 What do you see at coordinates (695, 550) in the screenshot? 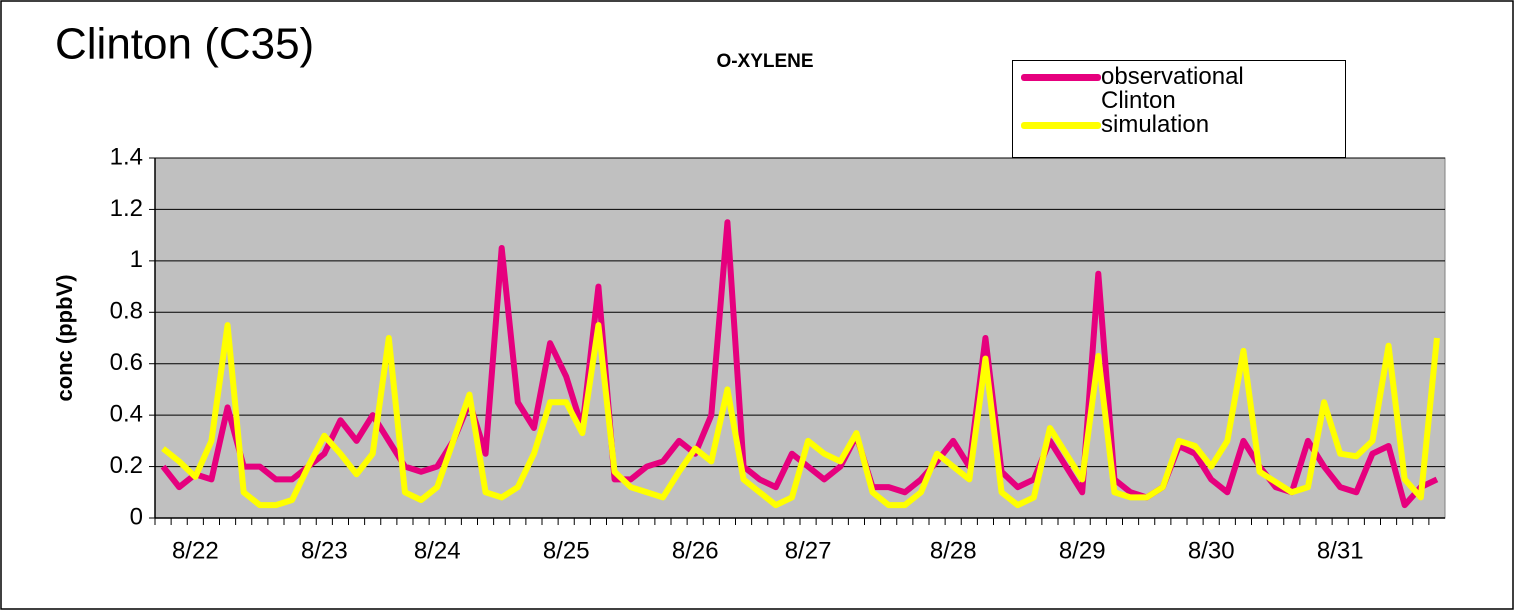
I see `x-tick-label: 8/26` at bounding box center [695, 550].